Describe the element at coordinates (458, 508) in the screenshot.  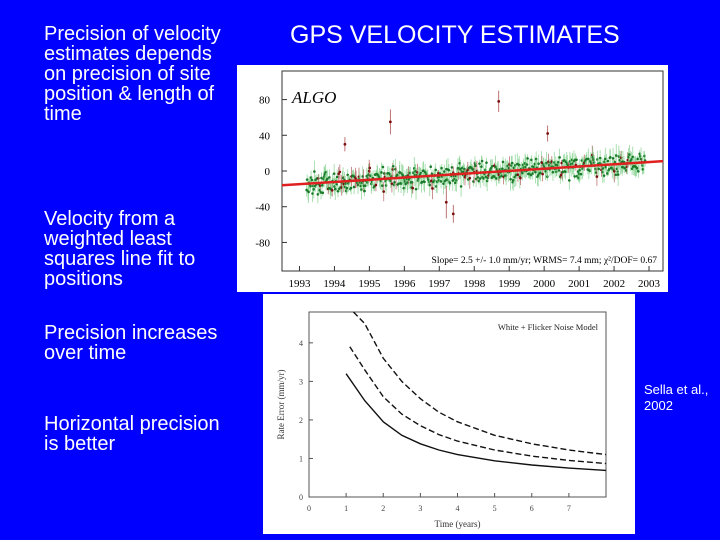
I see `x-tick-label: 4` at that location.